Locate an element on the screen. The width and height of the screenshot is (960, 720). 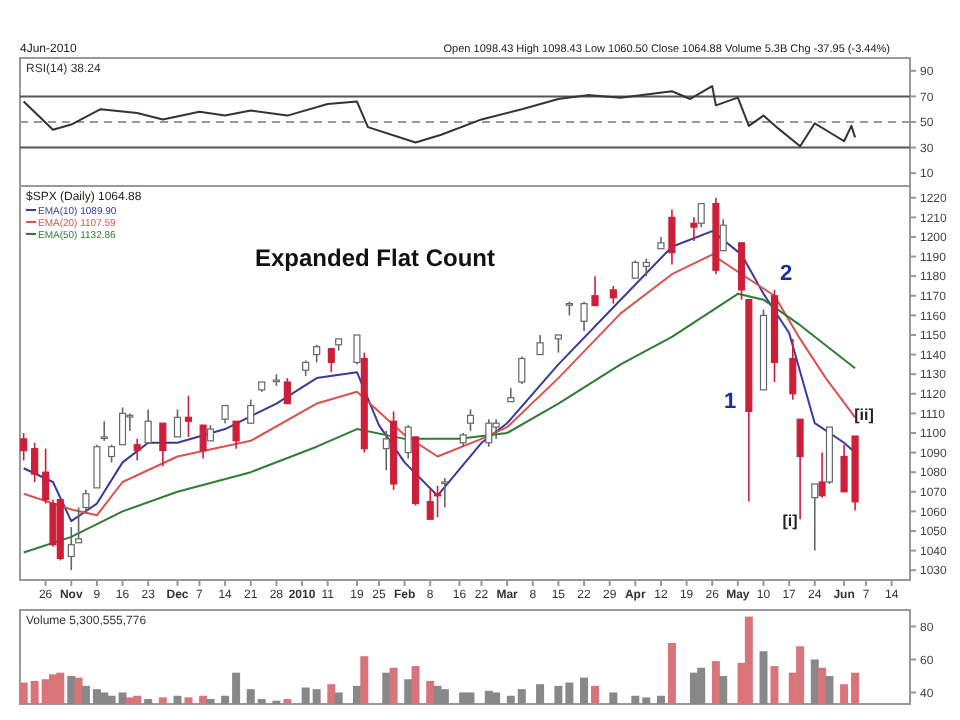
annotation: Expanded Flat Count is located at coordinates (375, 258).